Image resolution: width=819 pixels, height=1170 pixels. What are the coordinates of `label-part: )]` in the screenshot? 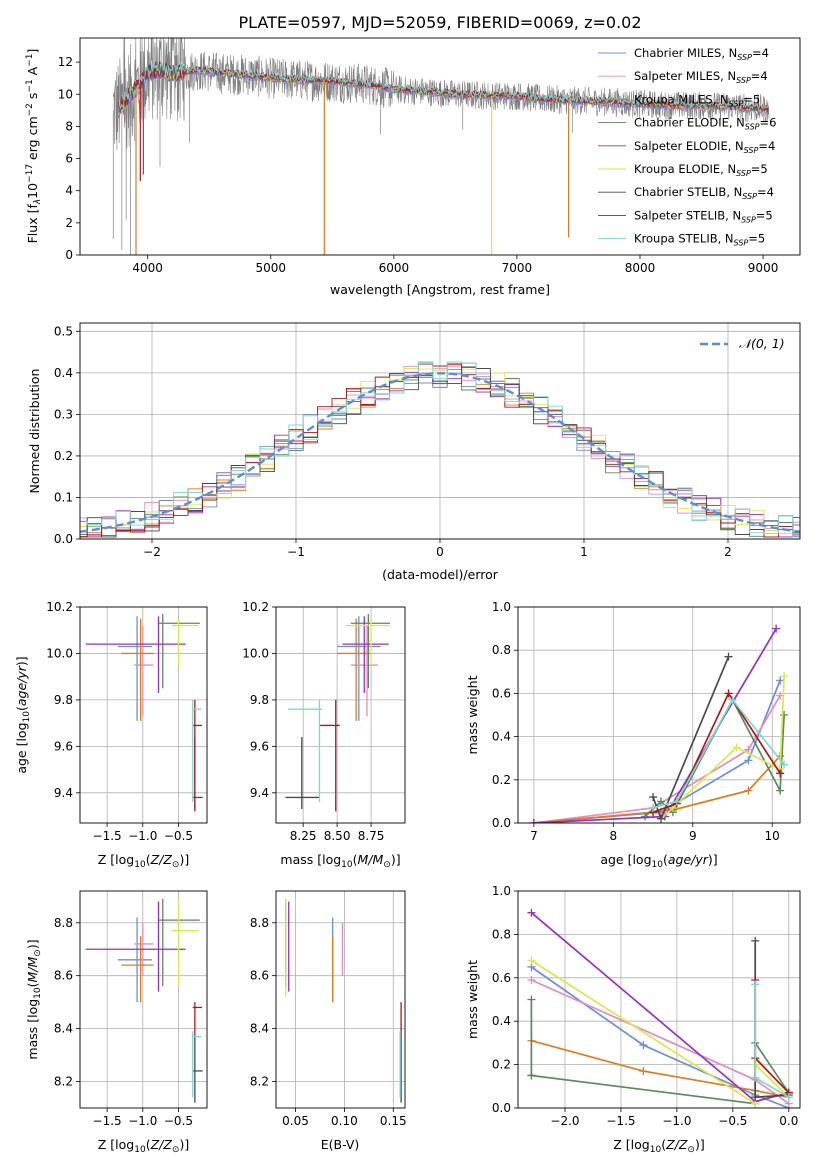 It's located at (21, 661).